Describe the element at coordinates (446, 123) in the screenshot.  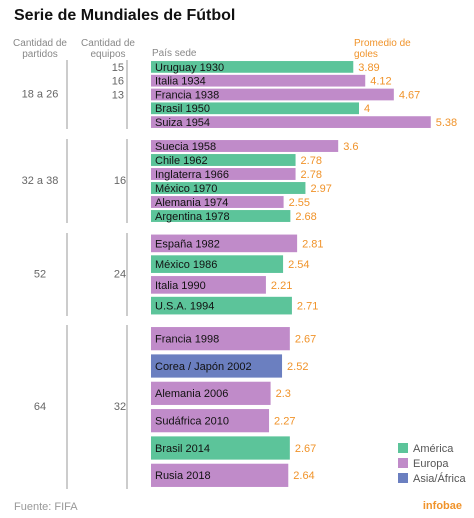
I see `value-label: 5.38` at that location.